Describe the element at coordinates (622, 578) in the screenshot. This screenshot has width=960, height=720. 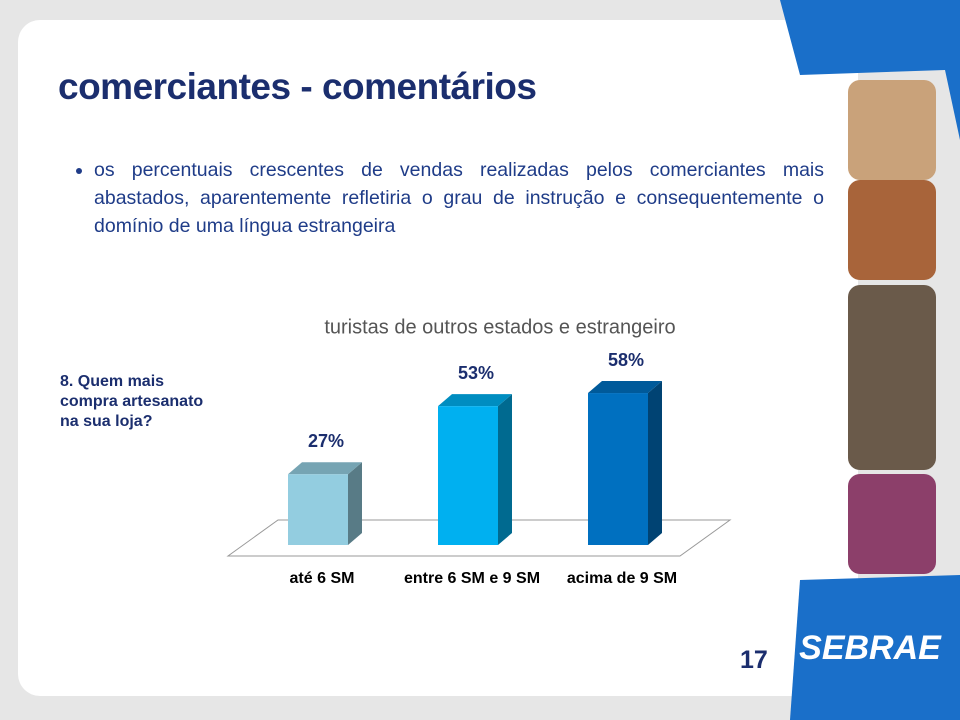
I see `x-tick-label: acima de 9 SM` at that location.